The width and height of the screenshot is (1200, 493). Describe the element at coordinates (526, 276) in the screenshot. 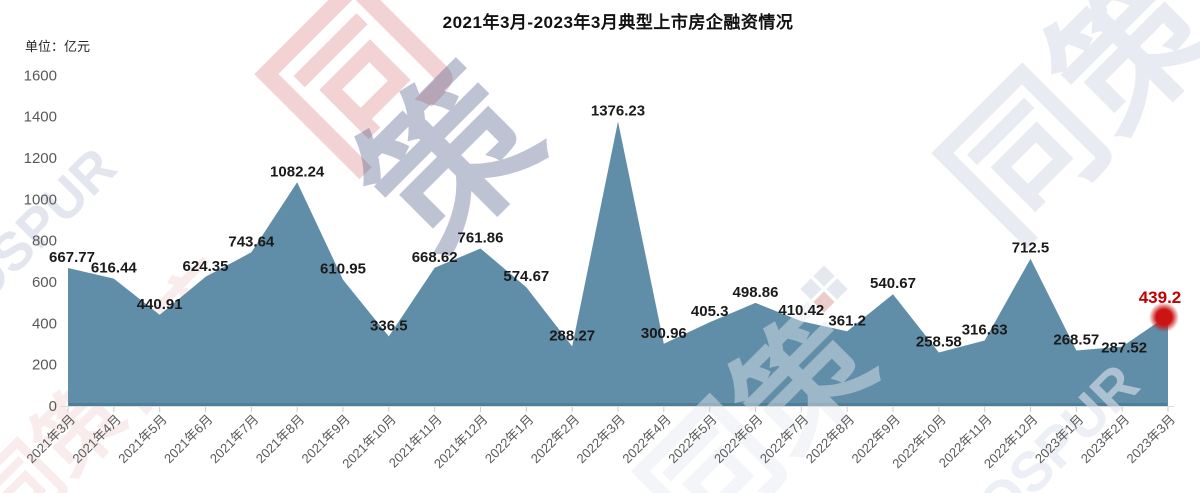

I see `data-point-label: 574.67` at that location.